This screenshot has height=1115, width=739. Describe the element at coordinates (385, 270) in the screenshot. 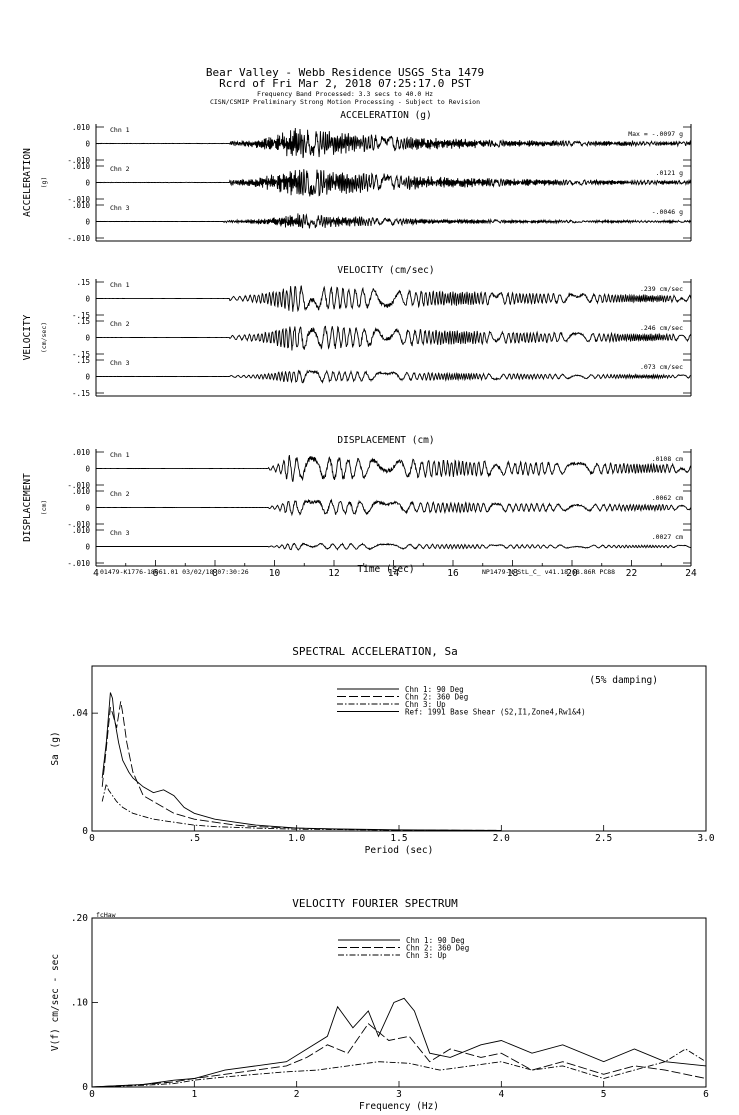

I see `panel-title: VELOCITY (cm/sec)` at that location.